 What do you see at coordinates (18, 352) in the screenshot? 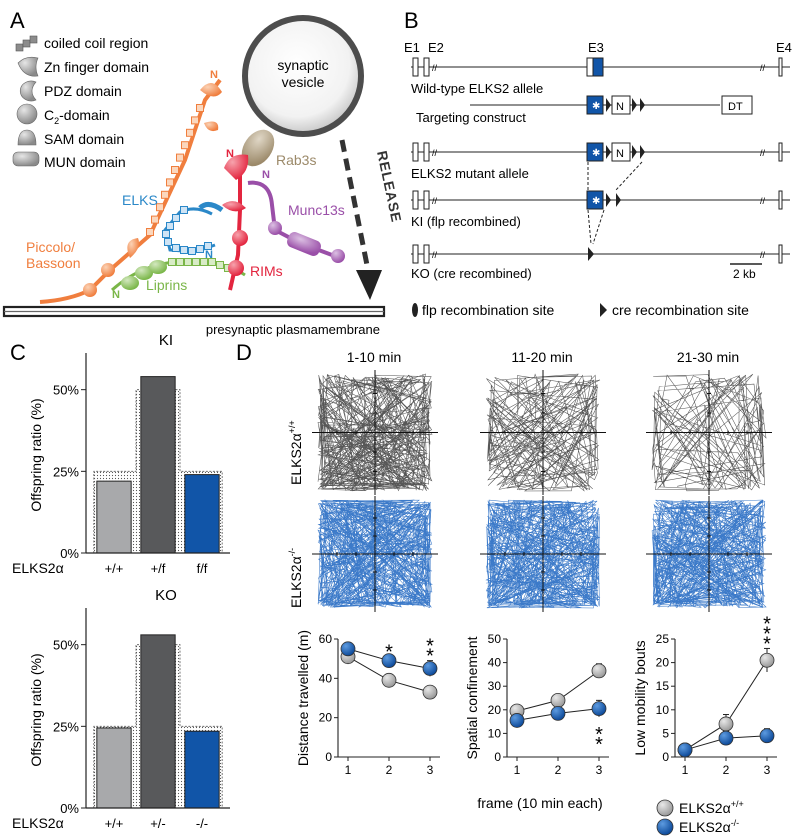
I see `panel-c-letter: C` at bounding box center [18, 352].